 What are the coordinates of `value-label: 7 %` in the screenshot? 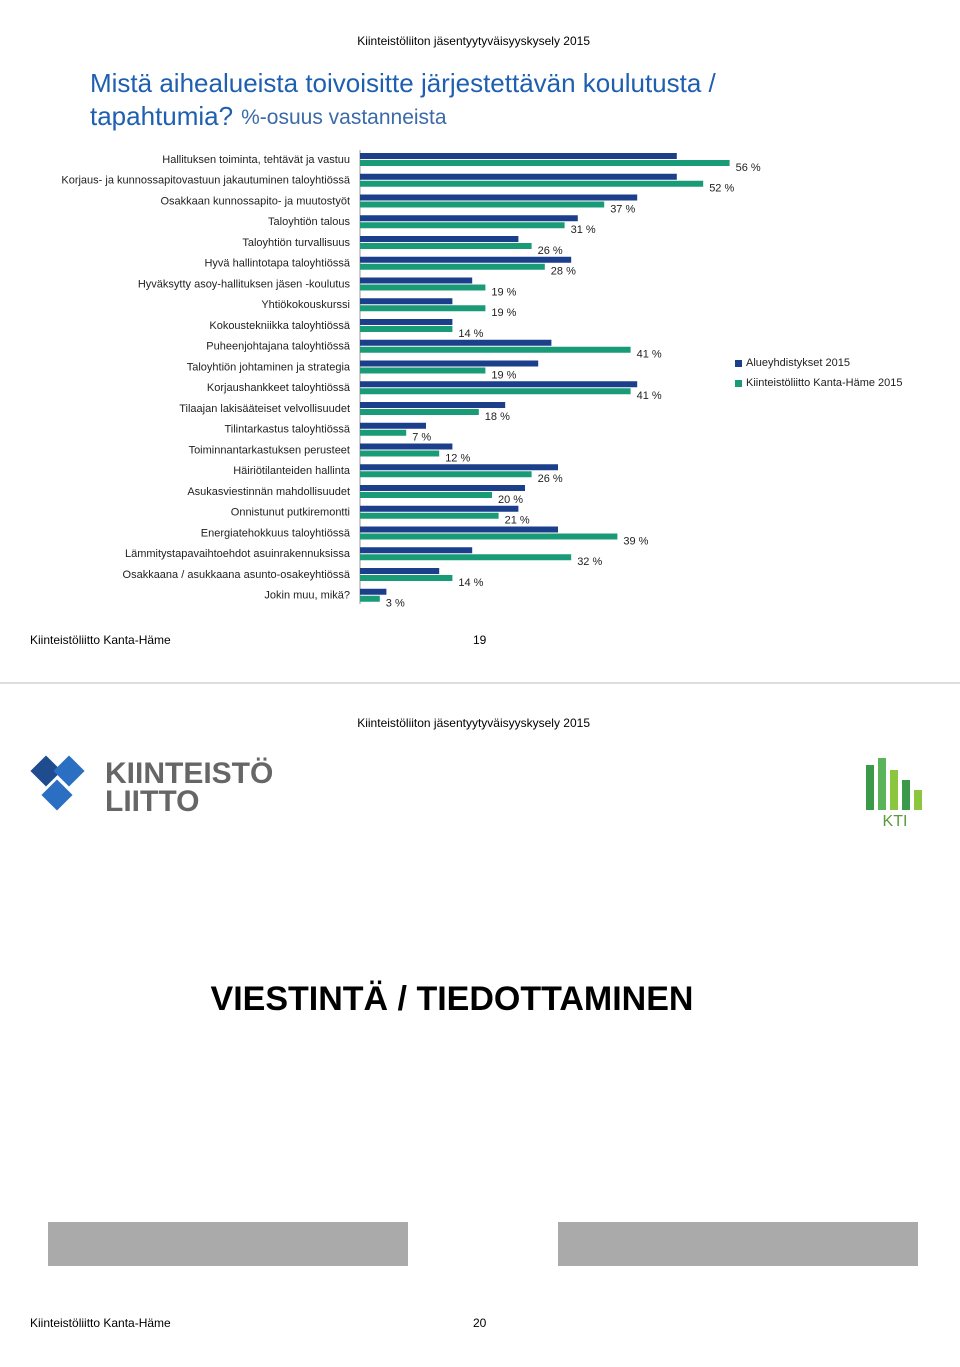 It's located at (421, 438).